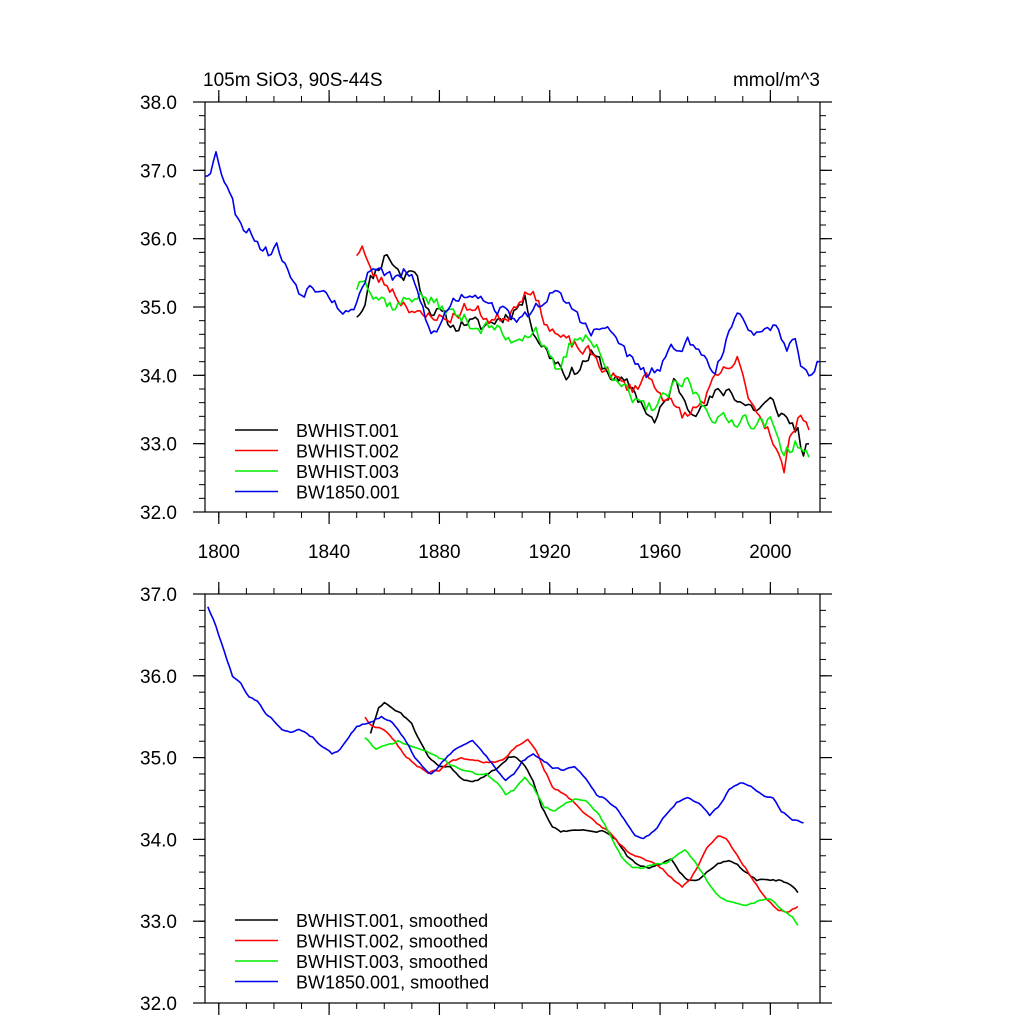 The height and width of the screenshot is (1024, 1024). I want to click on x-tick-label: 1800, so click(219, 552).